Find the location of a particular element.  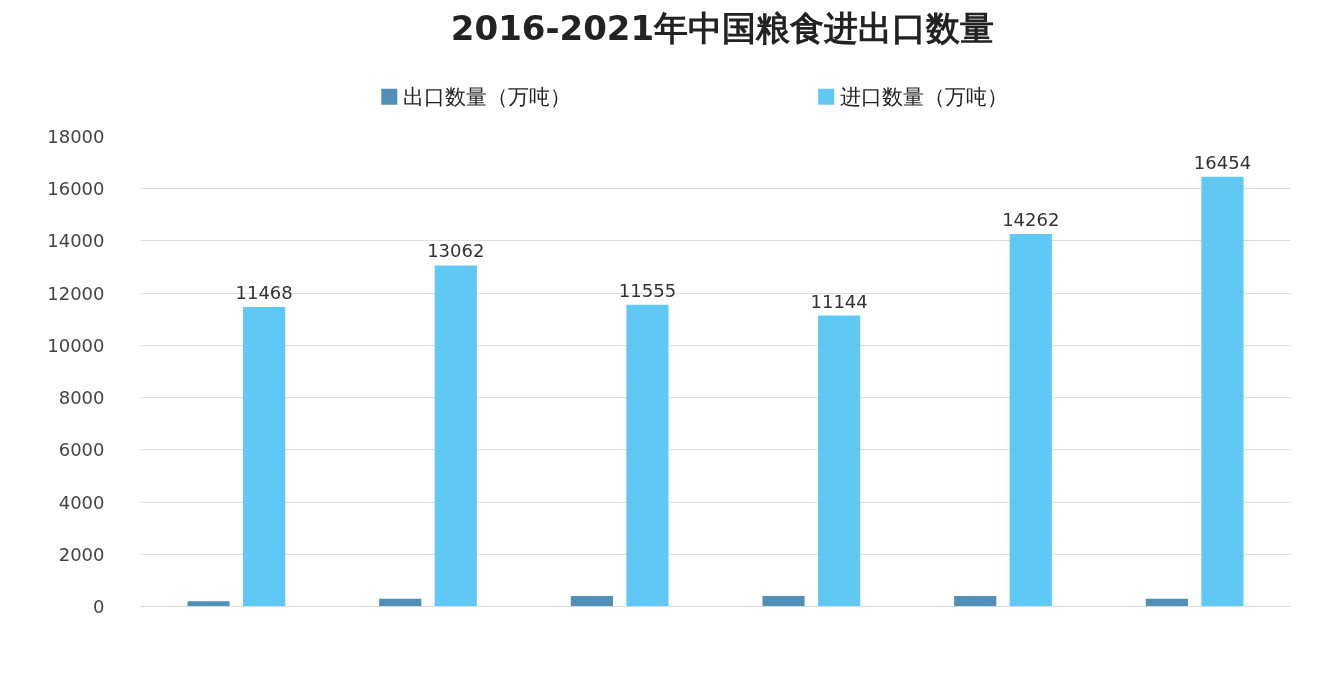

y-tick-label: 6000 is located at coordinates (81, 450).